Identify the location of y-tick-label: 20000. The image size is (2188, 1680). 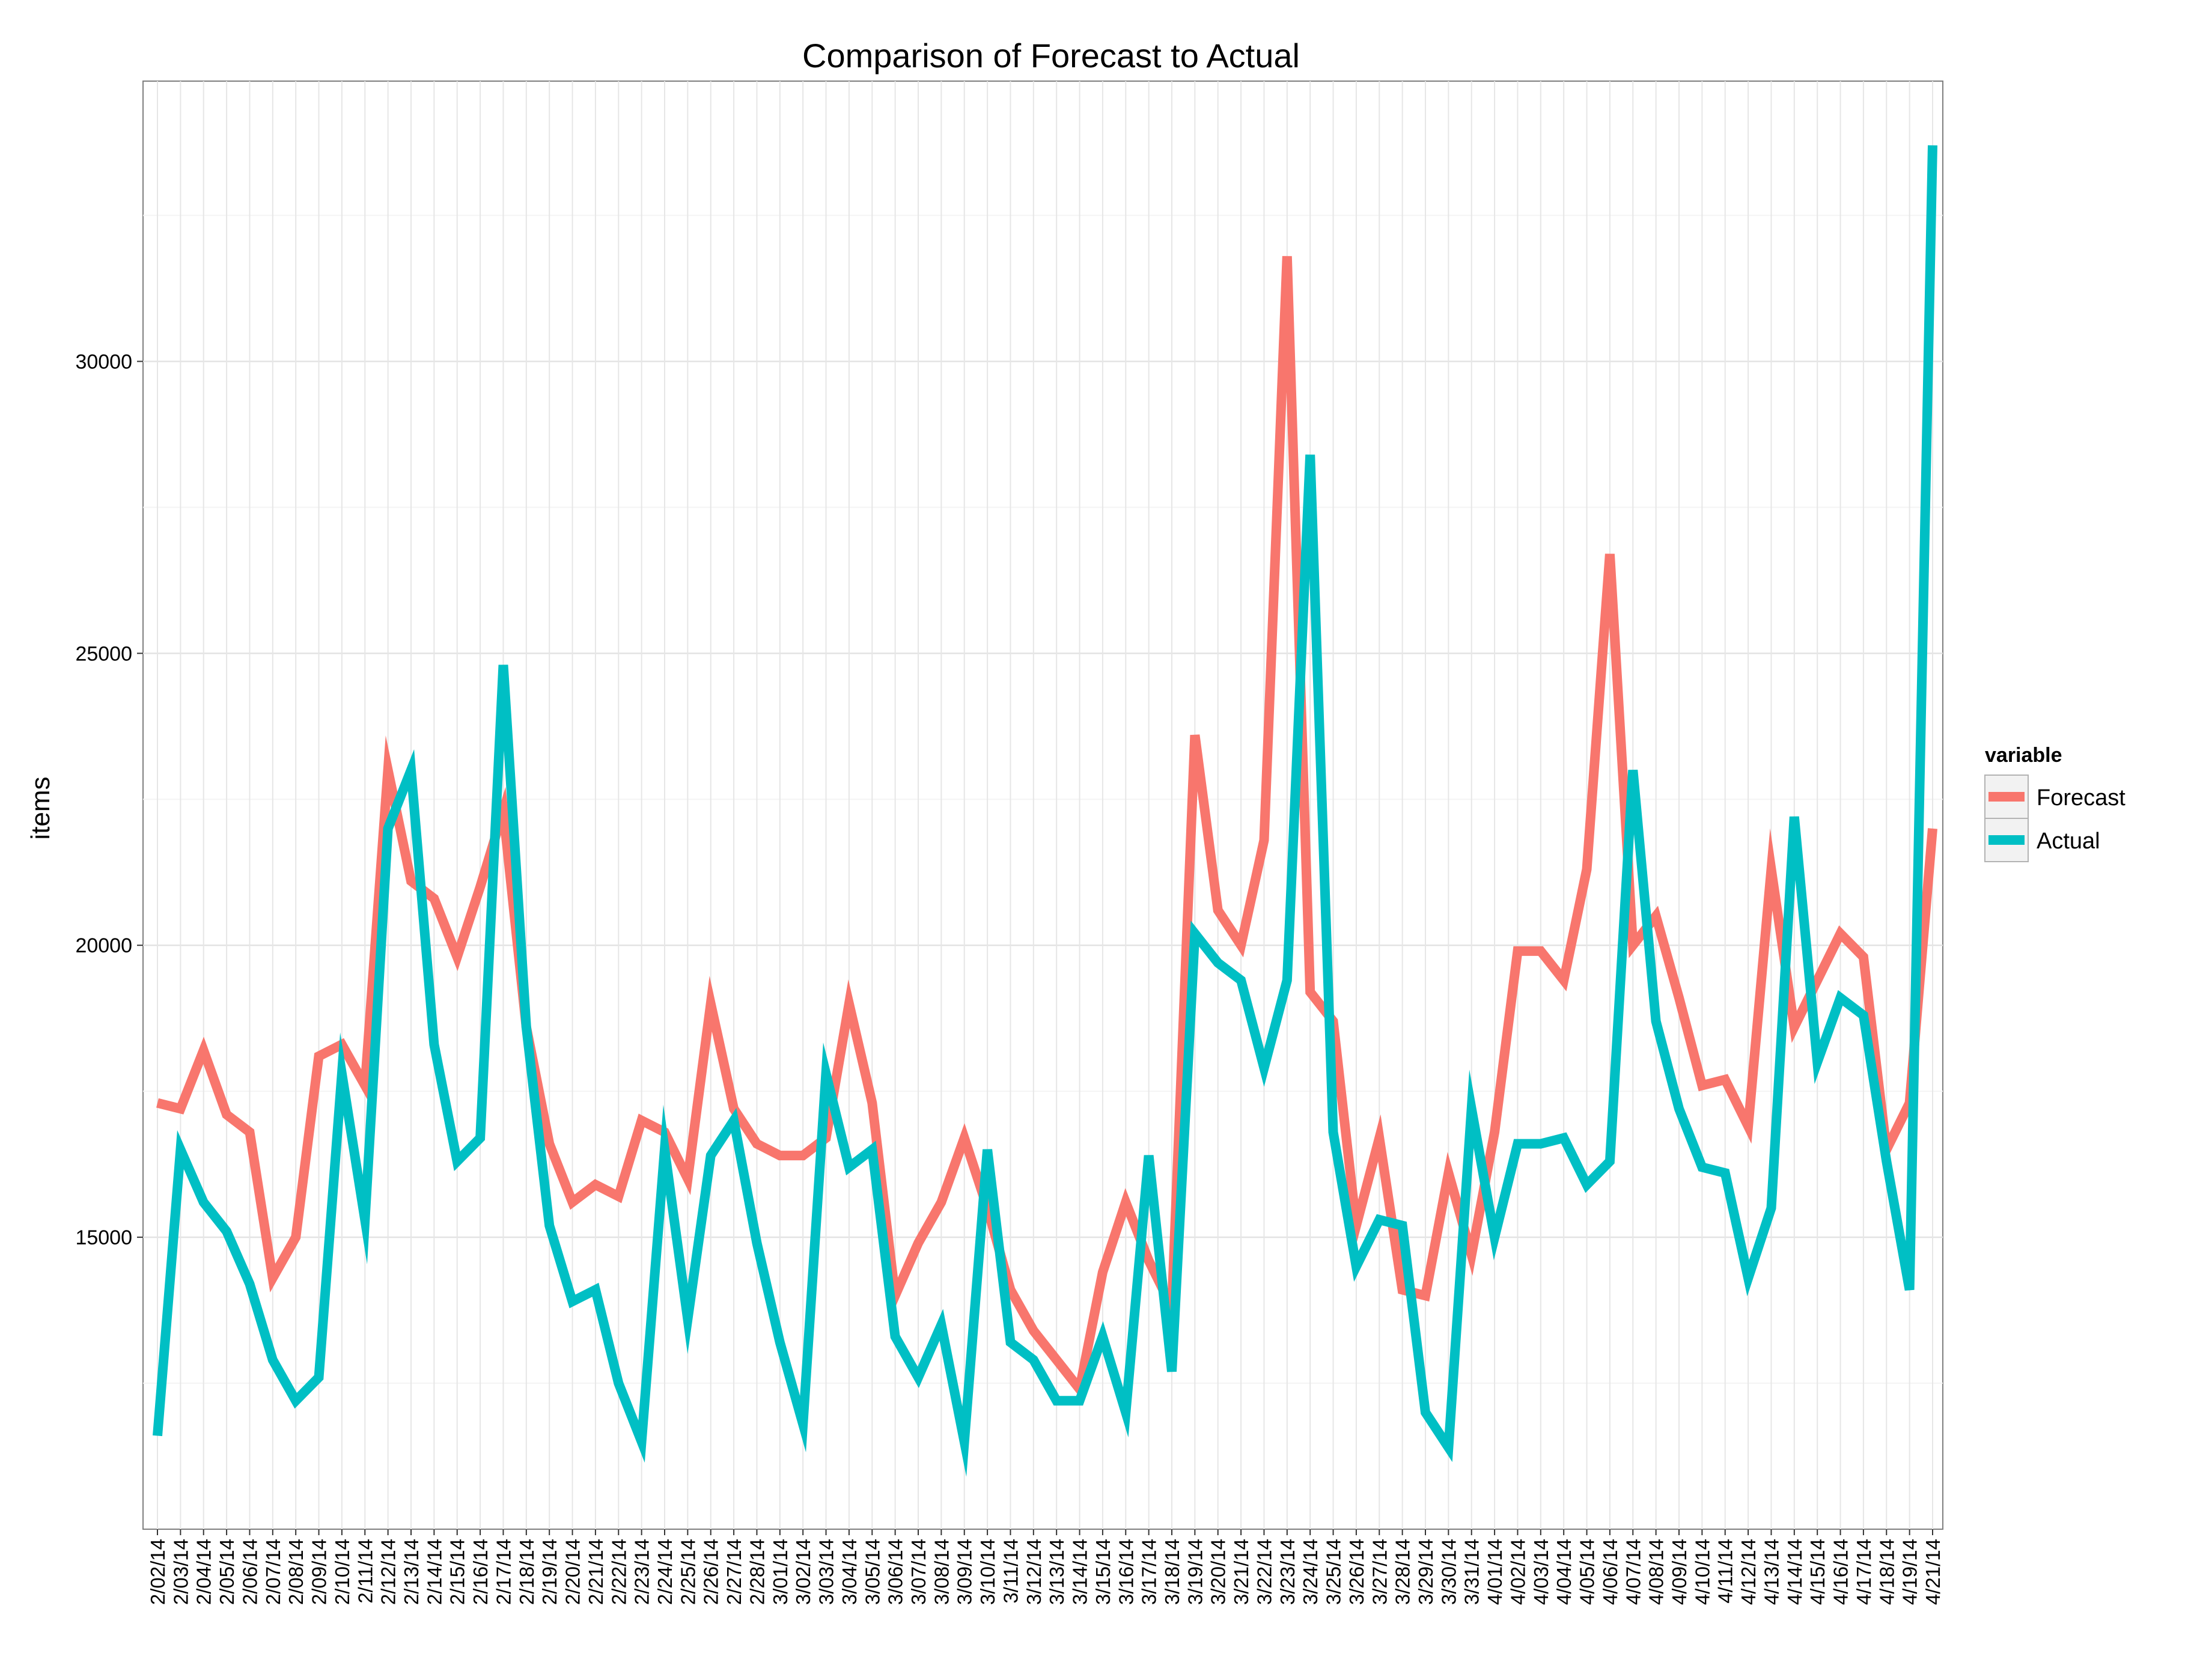
(103, 946).